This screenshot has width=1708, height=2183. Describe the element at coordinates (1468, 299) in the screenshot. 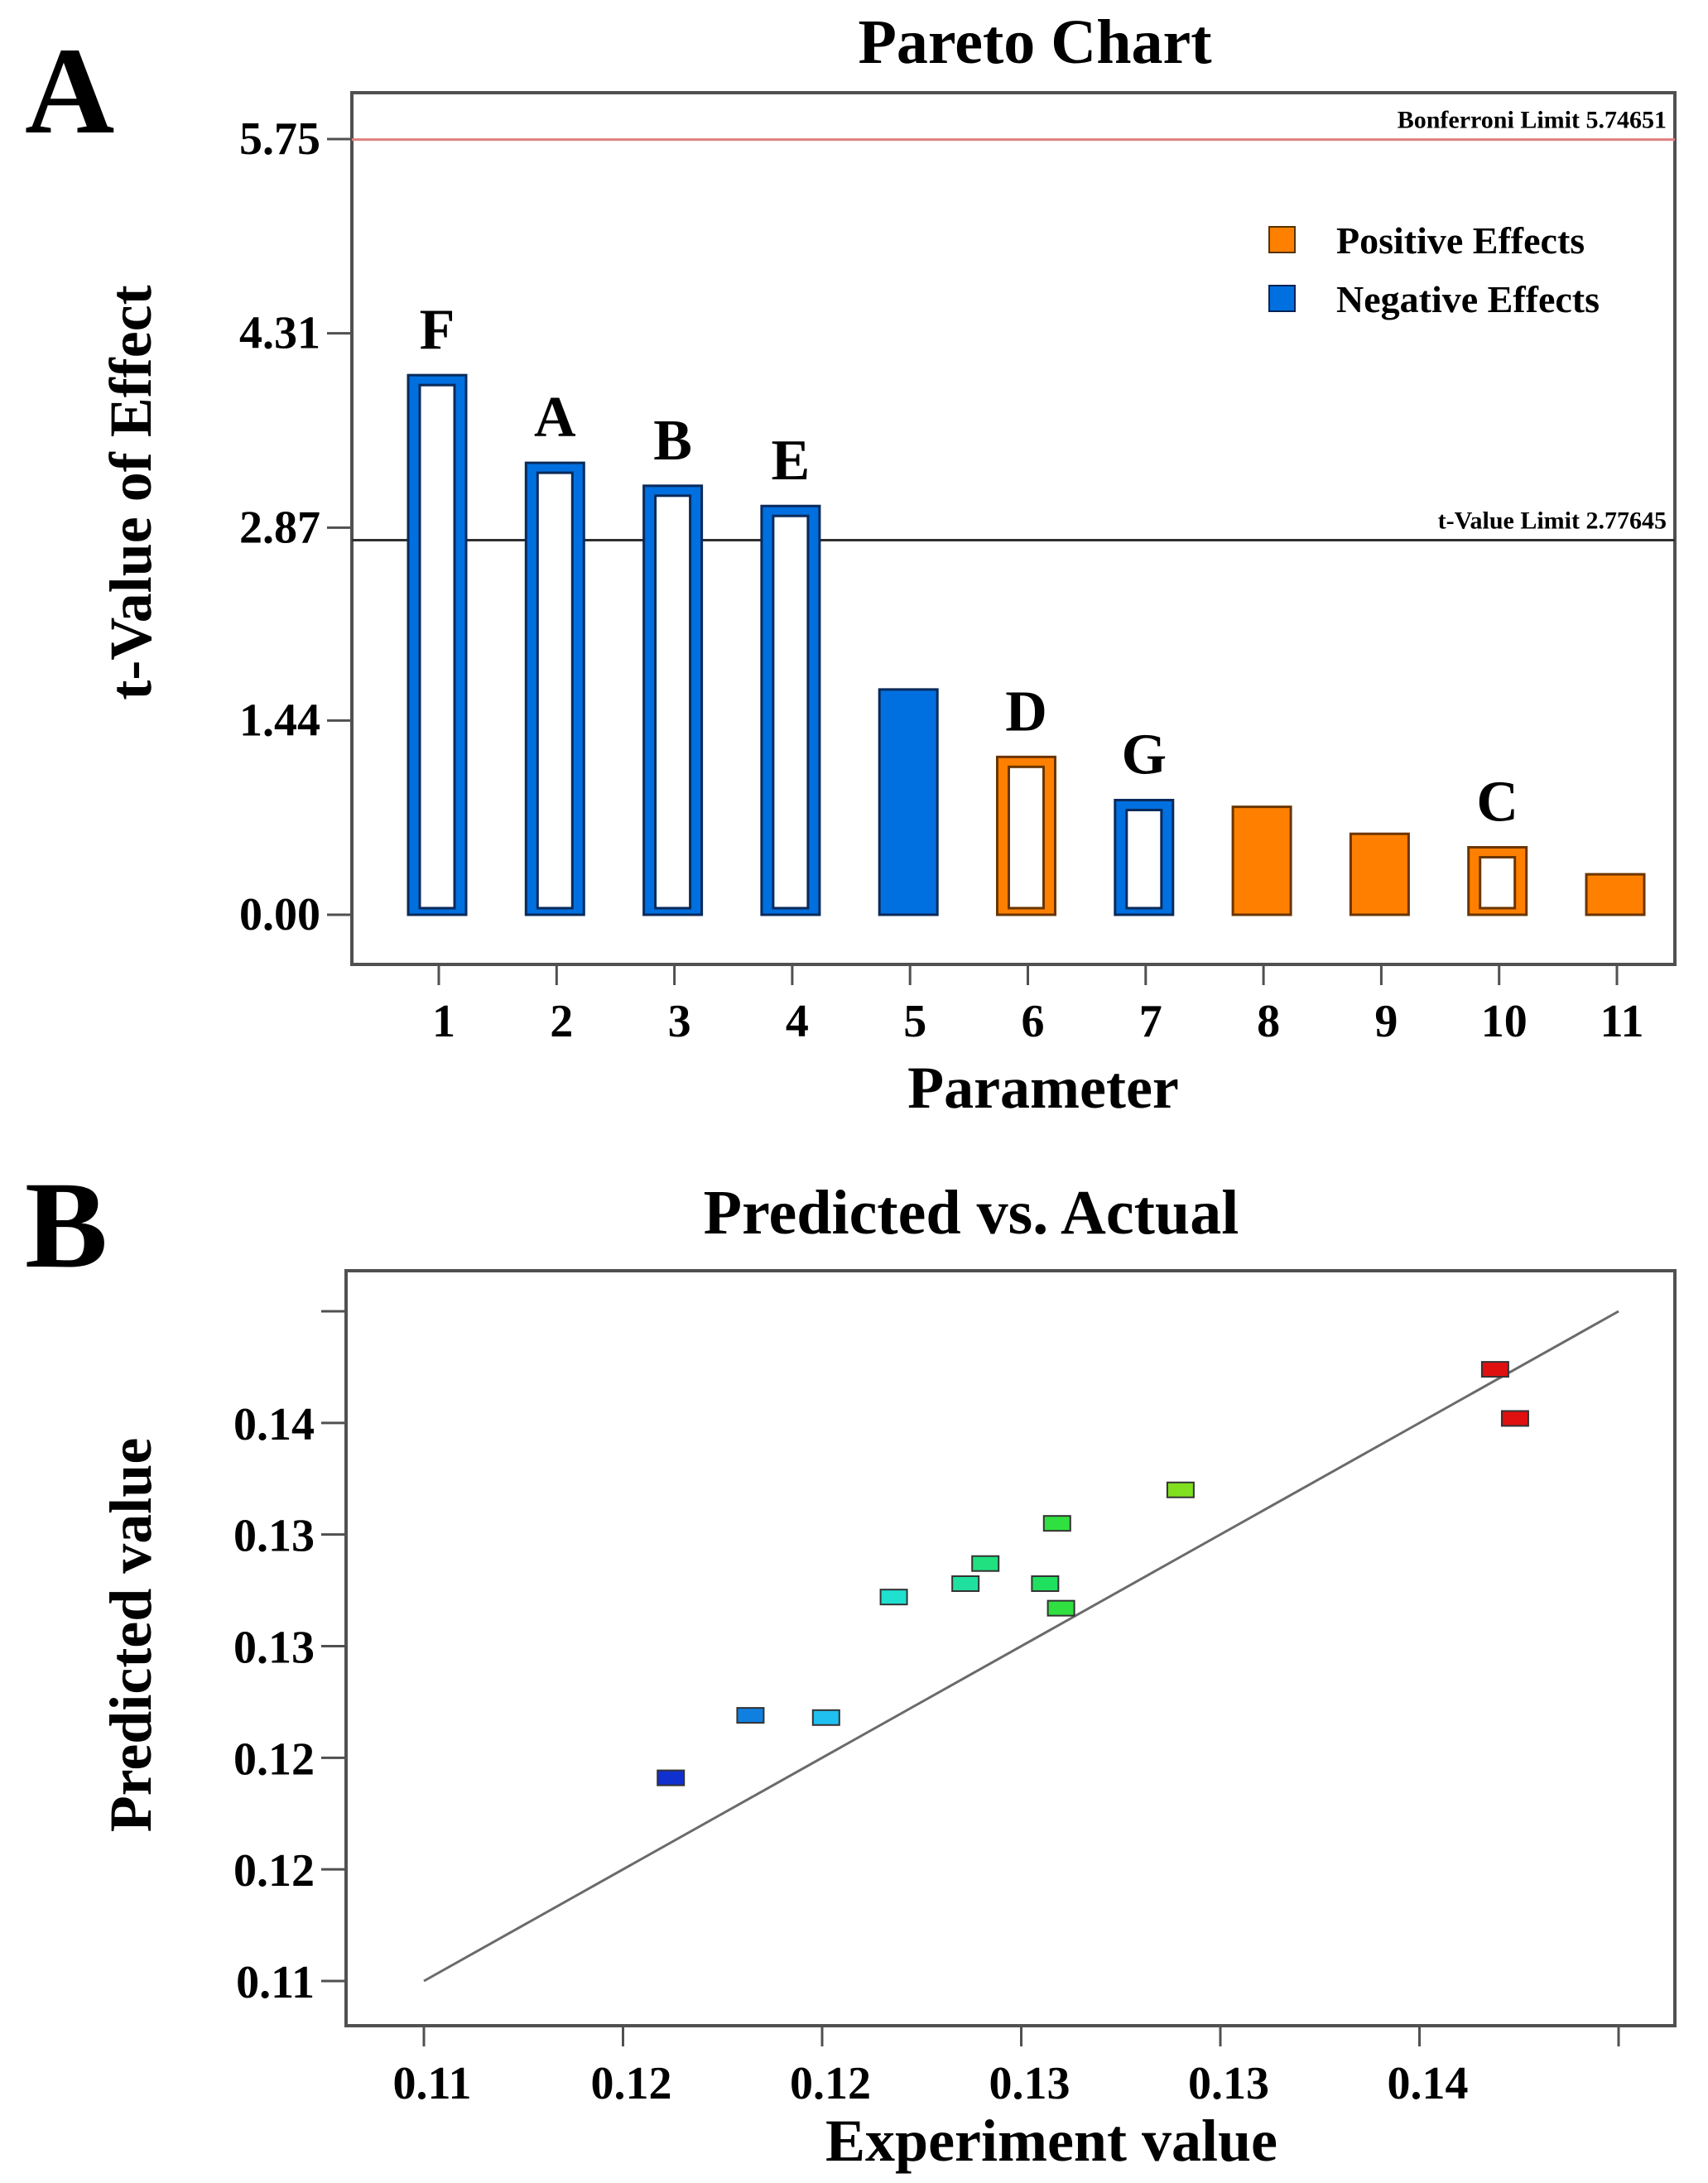

I see `legend-negative-label: Negative Effects` at that location.